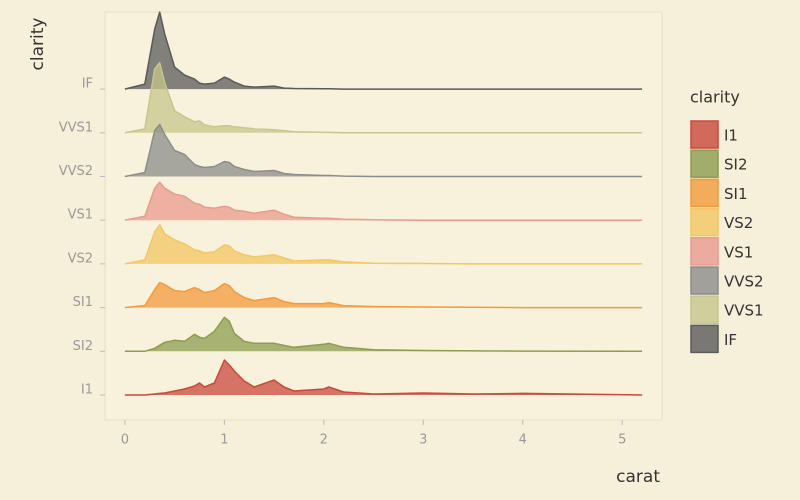  Describe the element at coordinates (87, 84) in the screenshot. I see `y-tick-label: IF` at that location.